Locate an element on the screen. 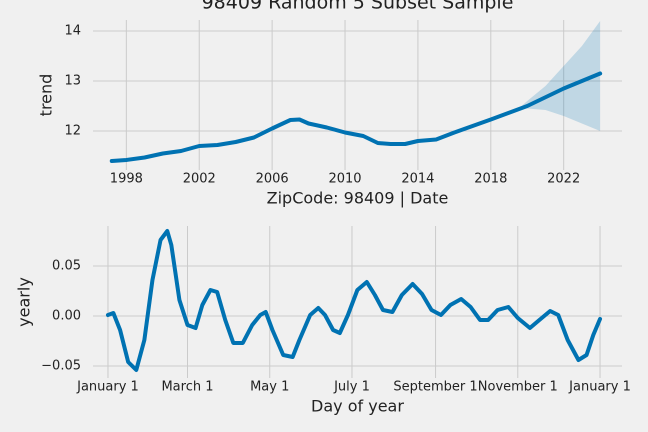 Image resolution: width=648 pixels, height=432 pixels. y-tick-label: −0.05 is located at coordinates (61, 366).